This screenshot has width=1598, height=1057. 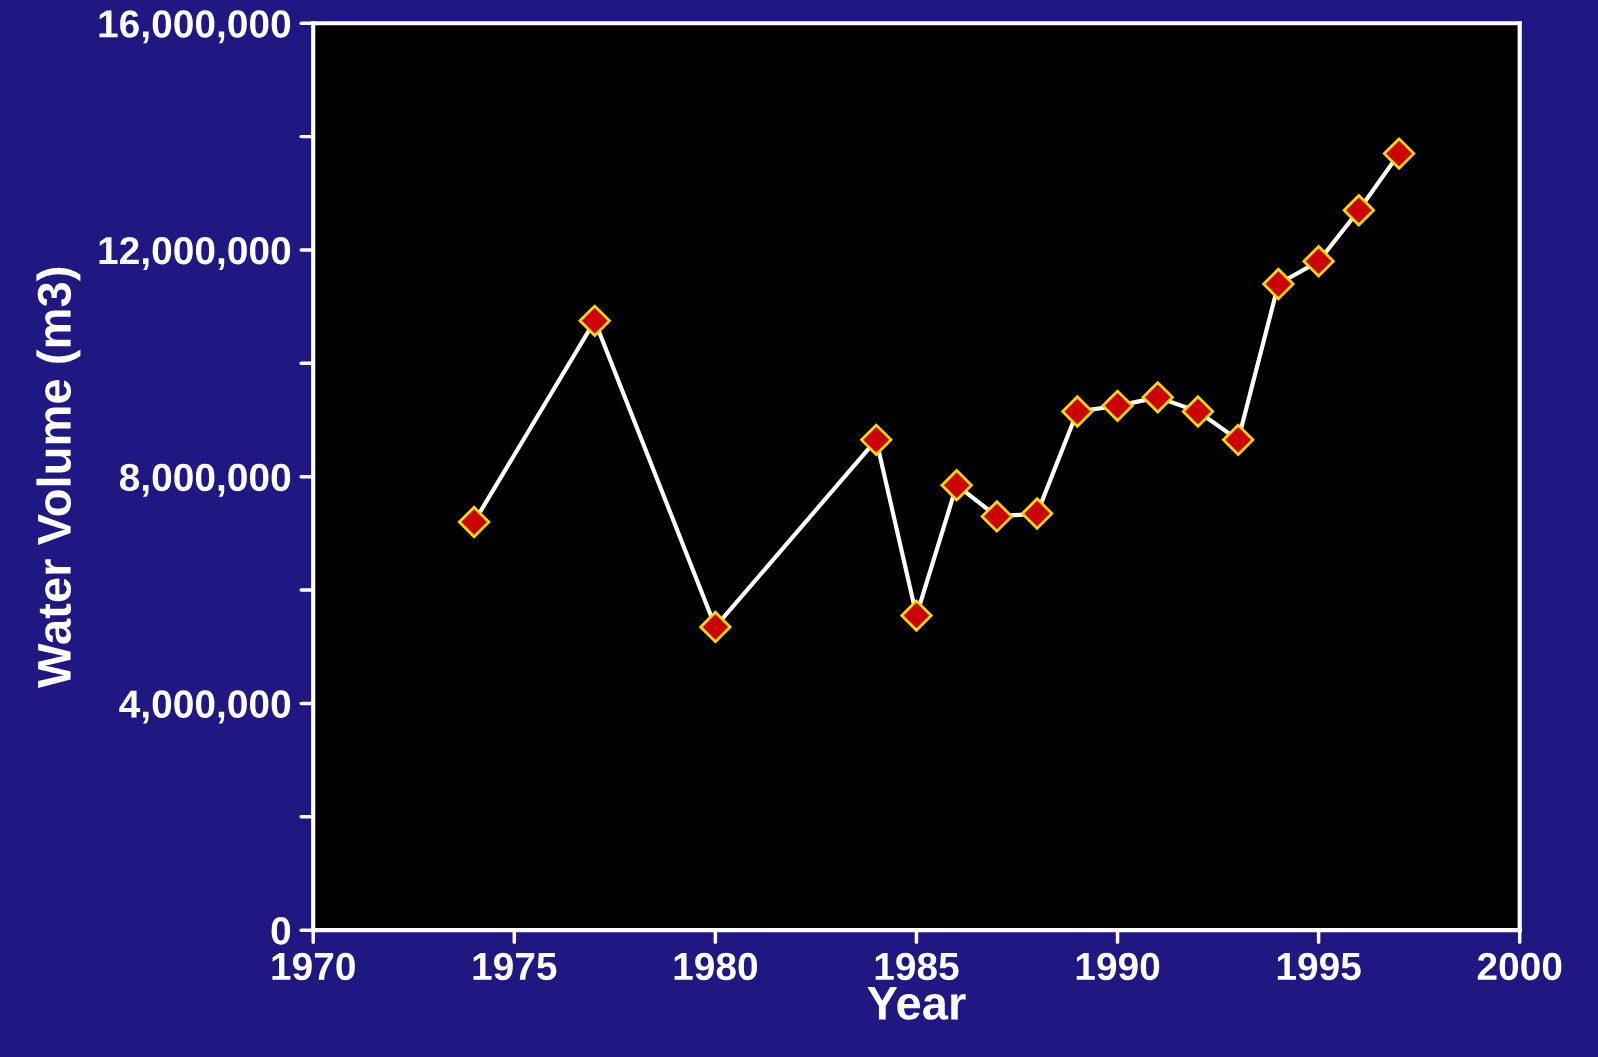 What do you see at coordinates (313, 966) in the screenshot?
I see `x-tick-label: 1970` at bounding box center [313, 966].